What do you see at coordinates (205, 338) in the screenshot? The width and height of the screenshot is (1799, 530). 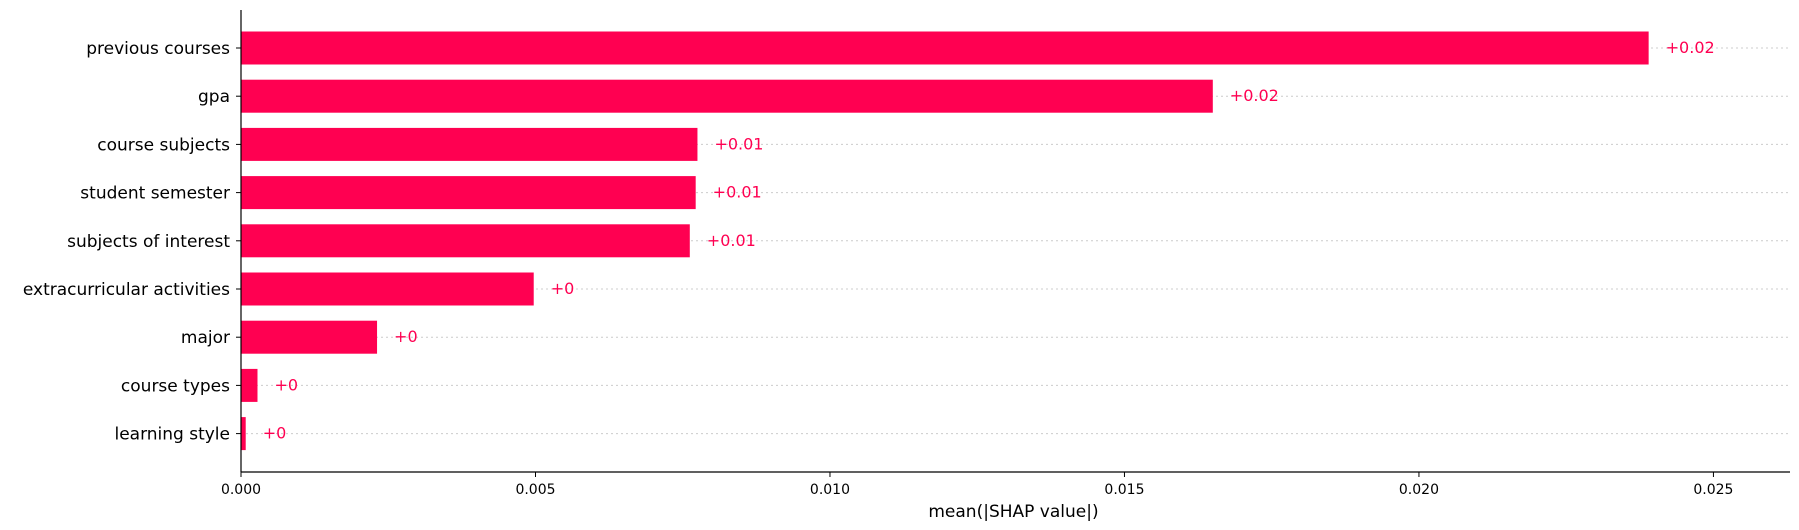 I see `category-label: major` at bounding box center [205, 338].